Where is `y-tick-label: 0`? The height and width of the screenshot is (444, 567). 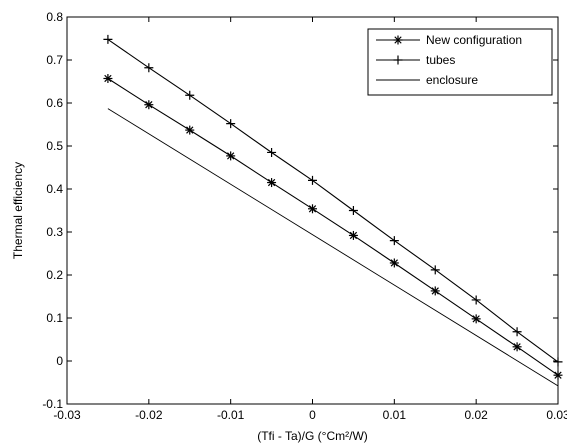 y-tick-label: 0 is located at coordinates (59, 361).